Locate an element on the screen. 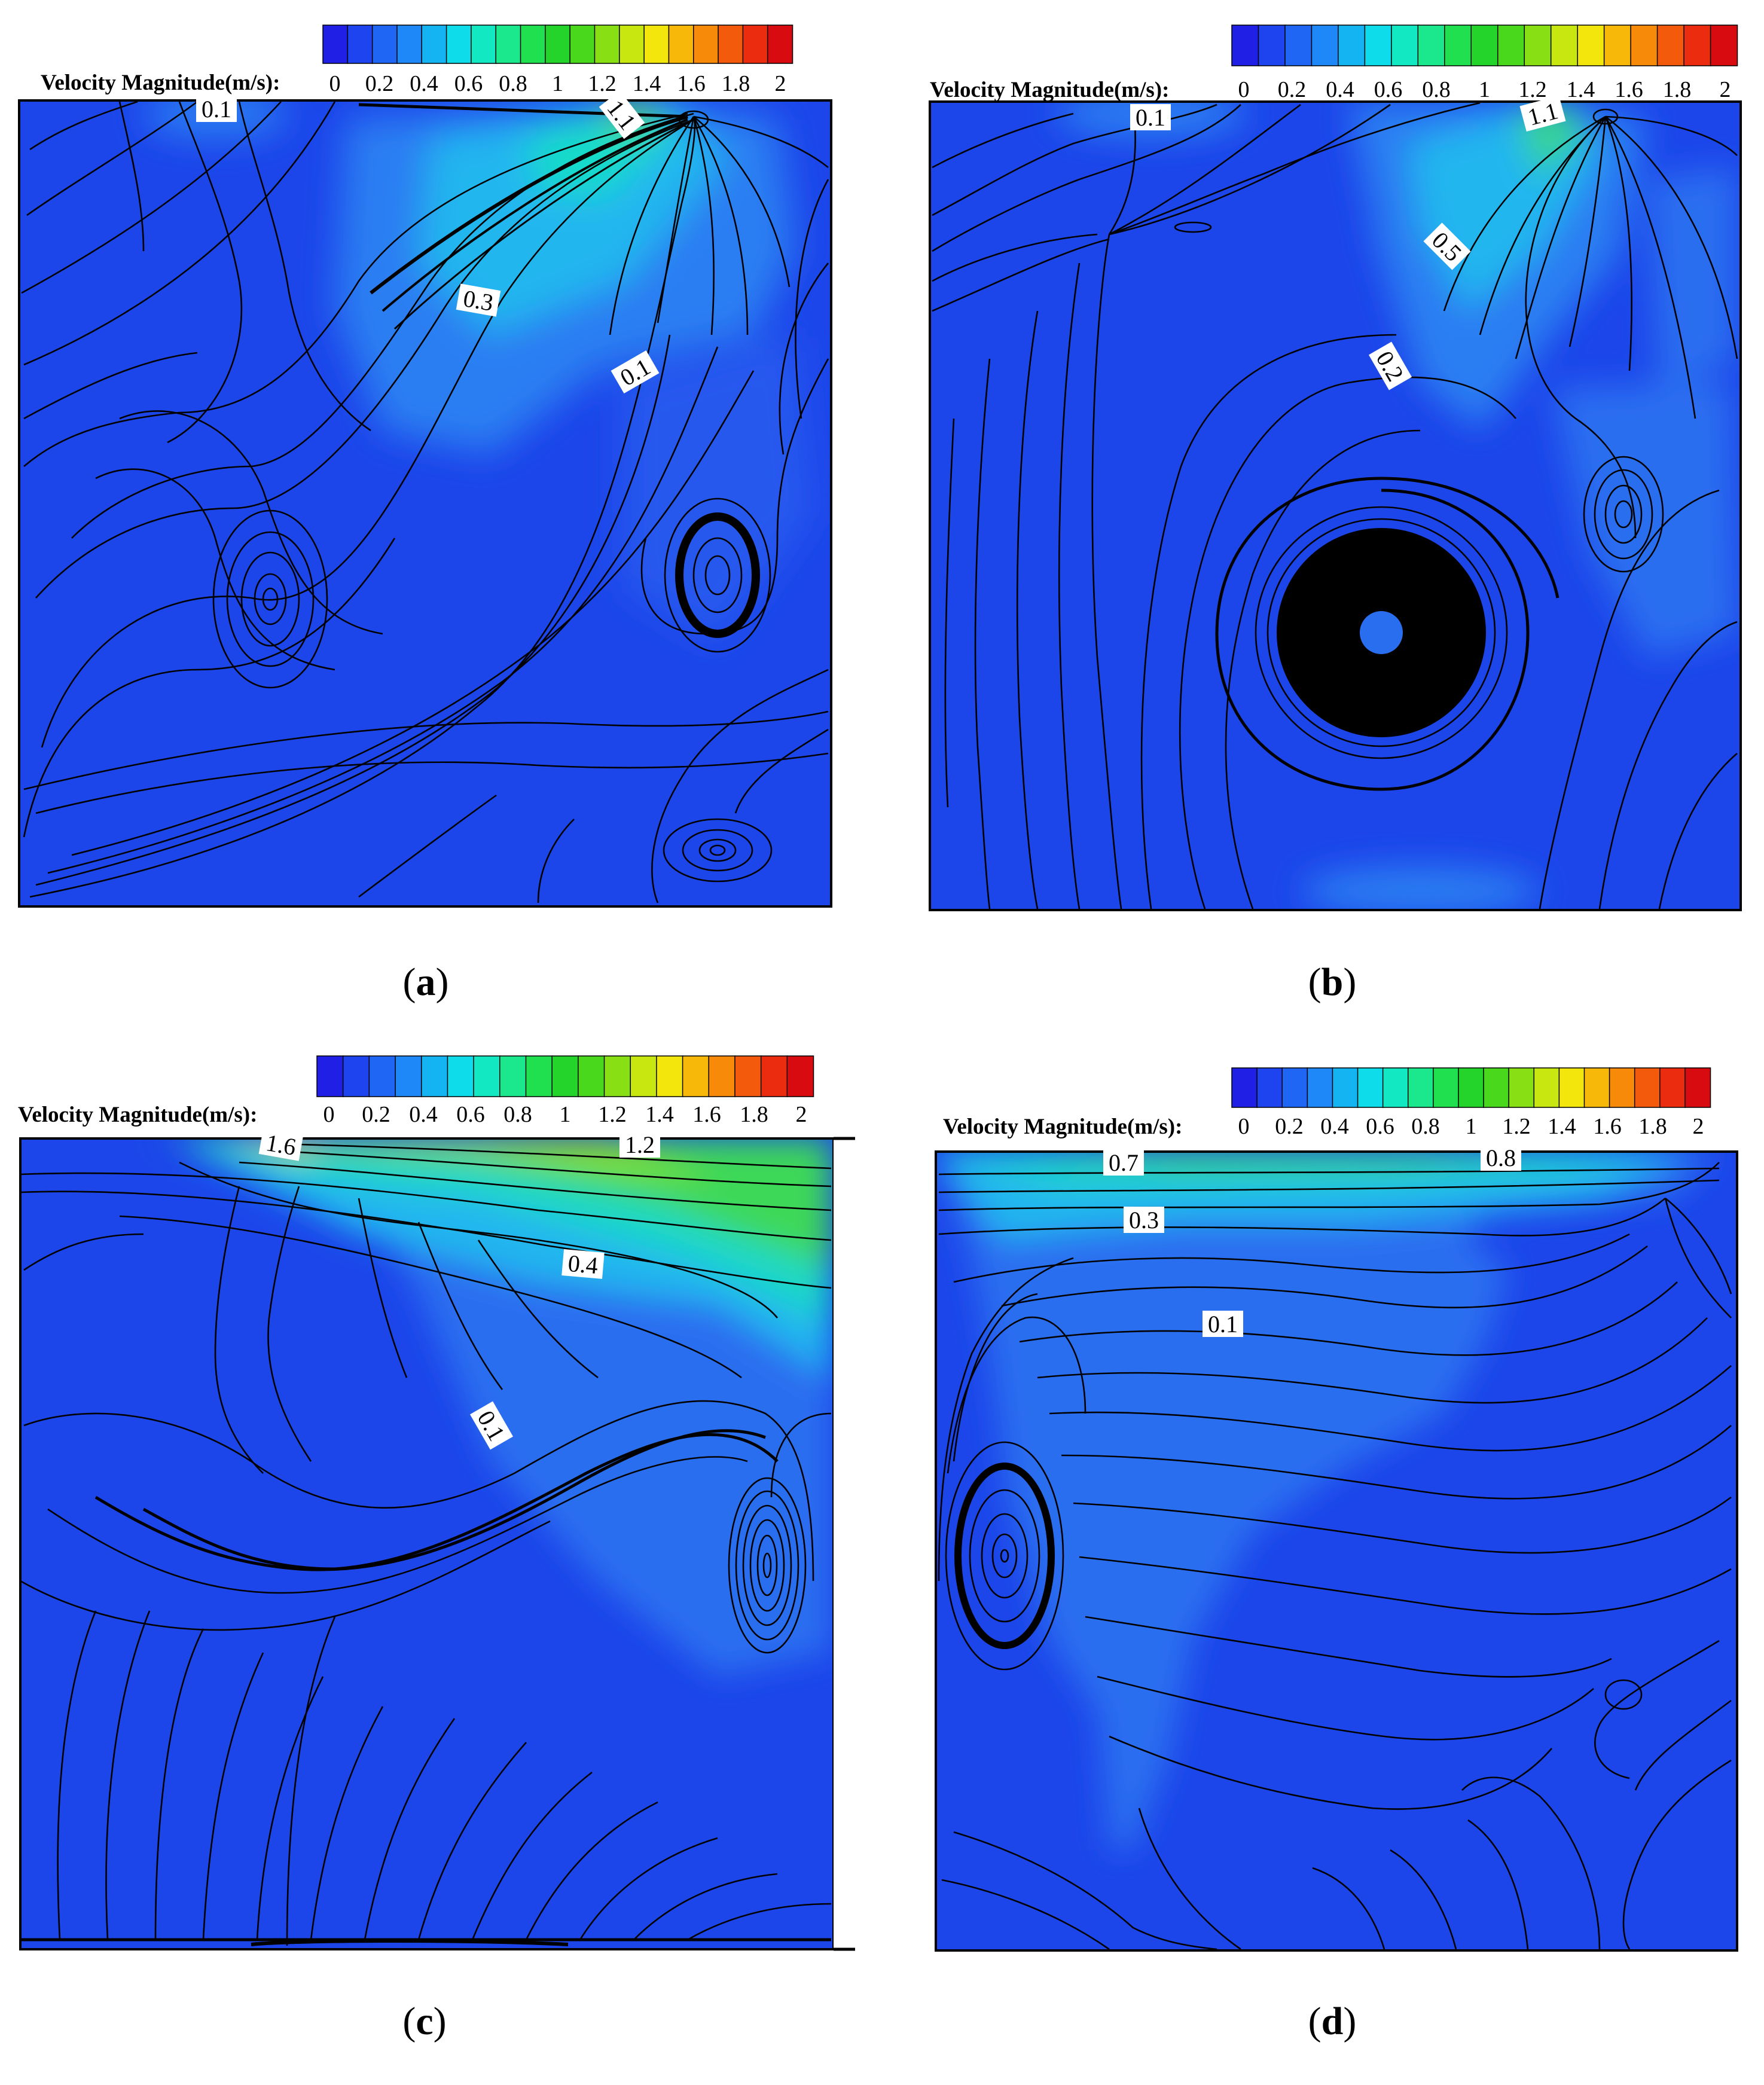 This screenshot has height=2085, width=1764. caption-d: (d) is located at coordinates (1332, 2021).